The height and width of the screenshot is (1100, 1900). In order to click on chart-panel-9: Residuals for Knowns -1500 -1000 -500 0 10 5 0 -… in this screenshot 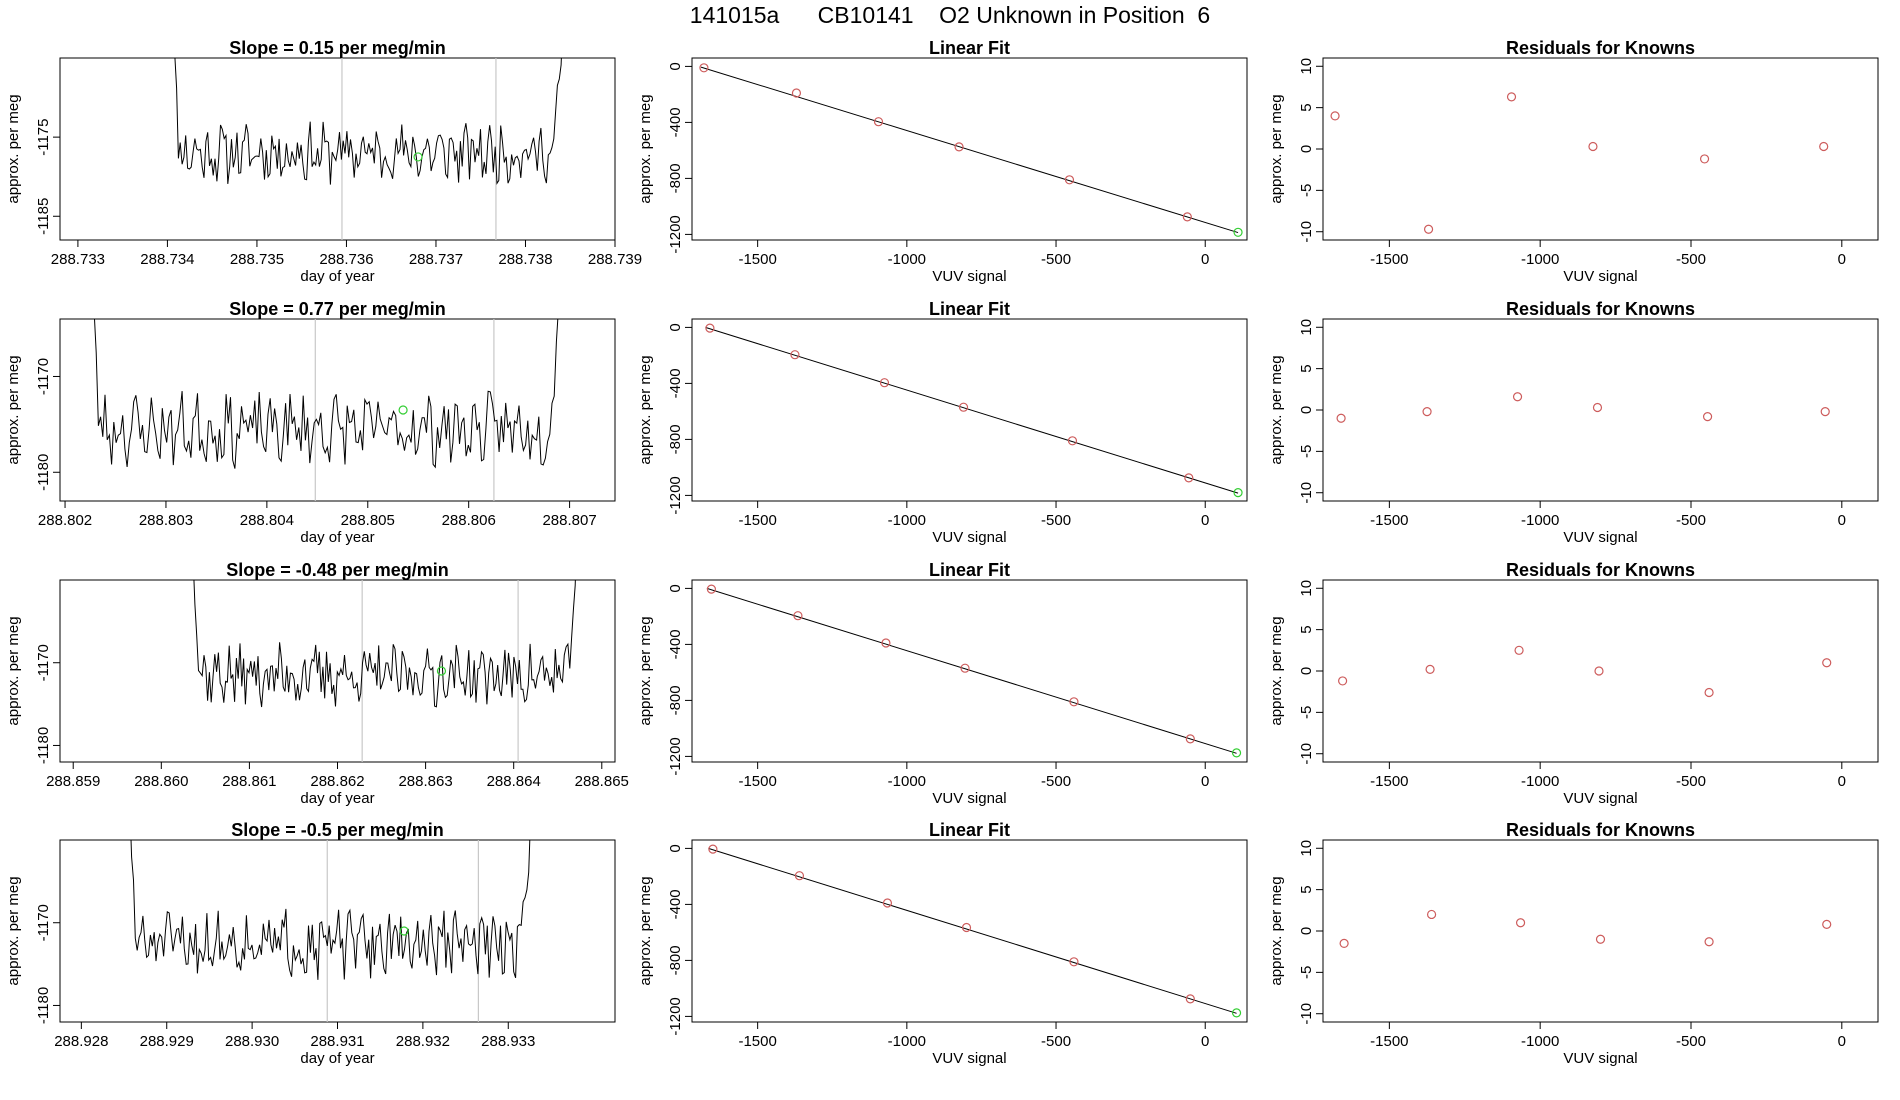, I will do `click(1573, 683)`.